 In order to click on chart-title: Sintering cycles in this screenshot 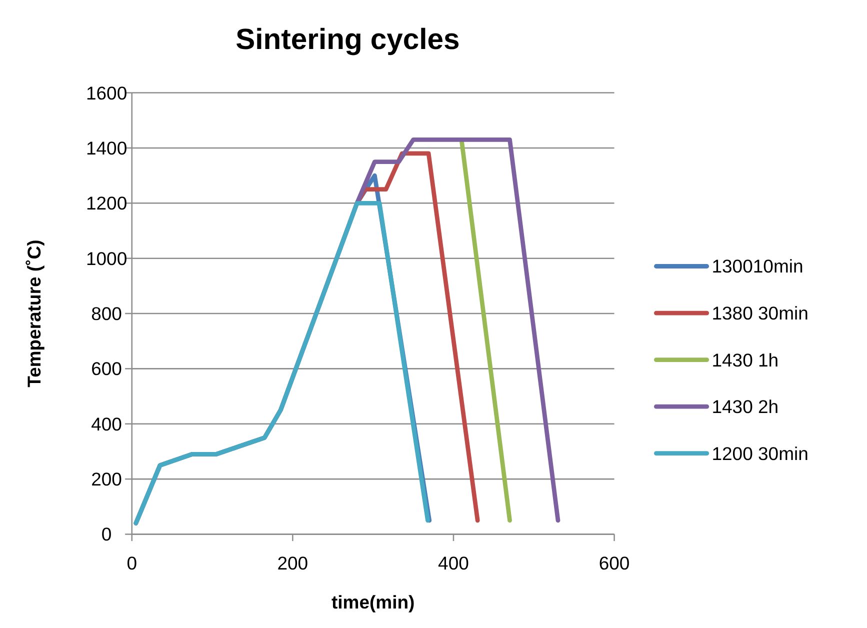, I will do `click(348, 40)`.